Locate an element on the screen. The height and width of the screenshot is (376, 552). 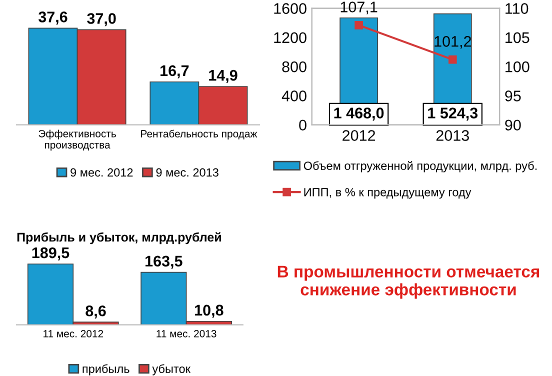
x-tick-label: 11 мес. 2013 is located at coordinates (186, 334).